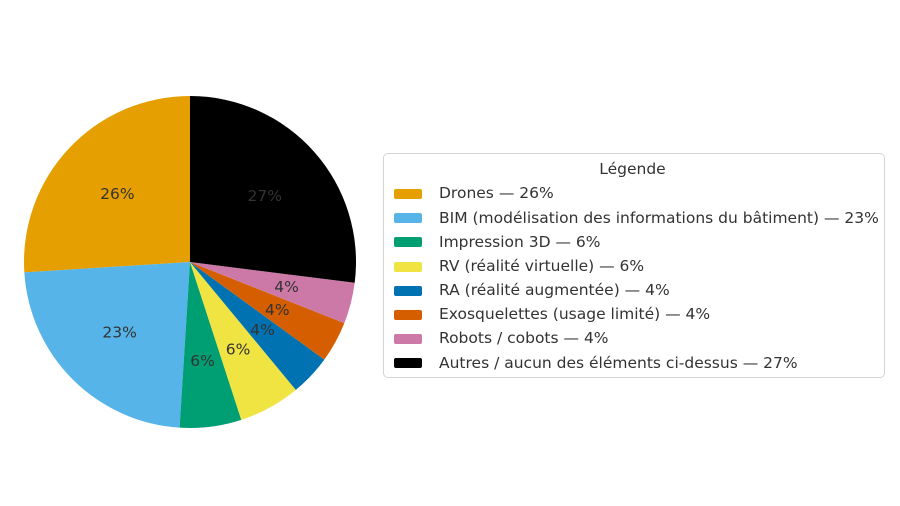  Describe the element at coordinates (264, 196) in the screenshot. I see `pie-slice-label-7: 27%` at that location.